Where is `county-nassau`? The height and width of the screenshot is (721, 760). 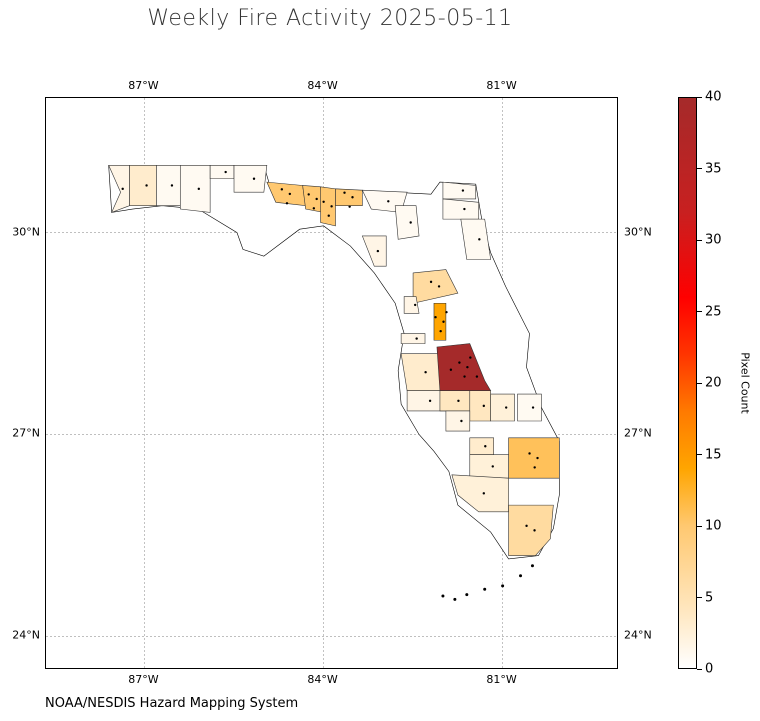 county-nassau is located at coordinates (459, 190).